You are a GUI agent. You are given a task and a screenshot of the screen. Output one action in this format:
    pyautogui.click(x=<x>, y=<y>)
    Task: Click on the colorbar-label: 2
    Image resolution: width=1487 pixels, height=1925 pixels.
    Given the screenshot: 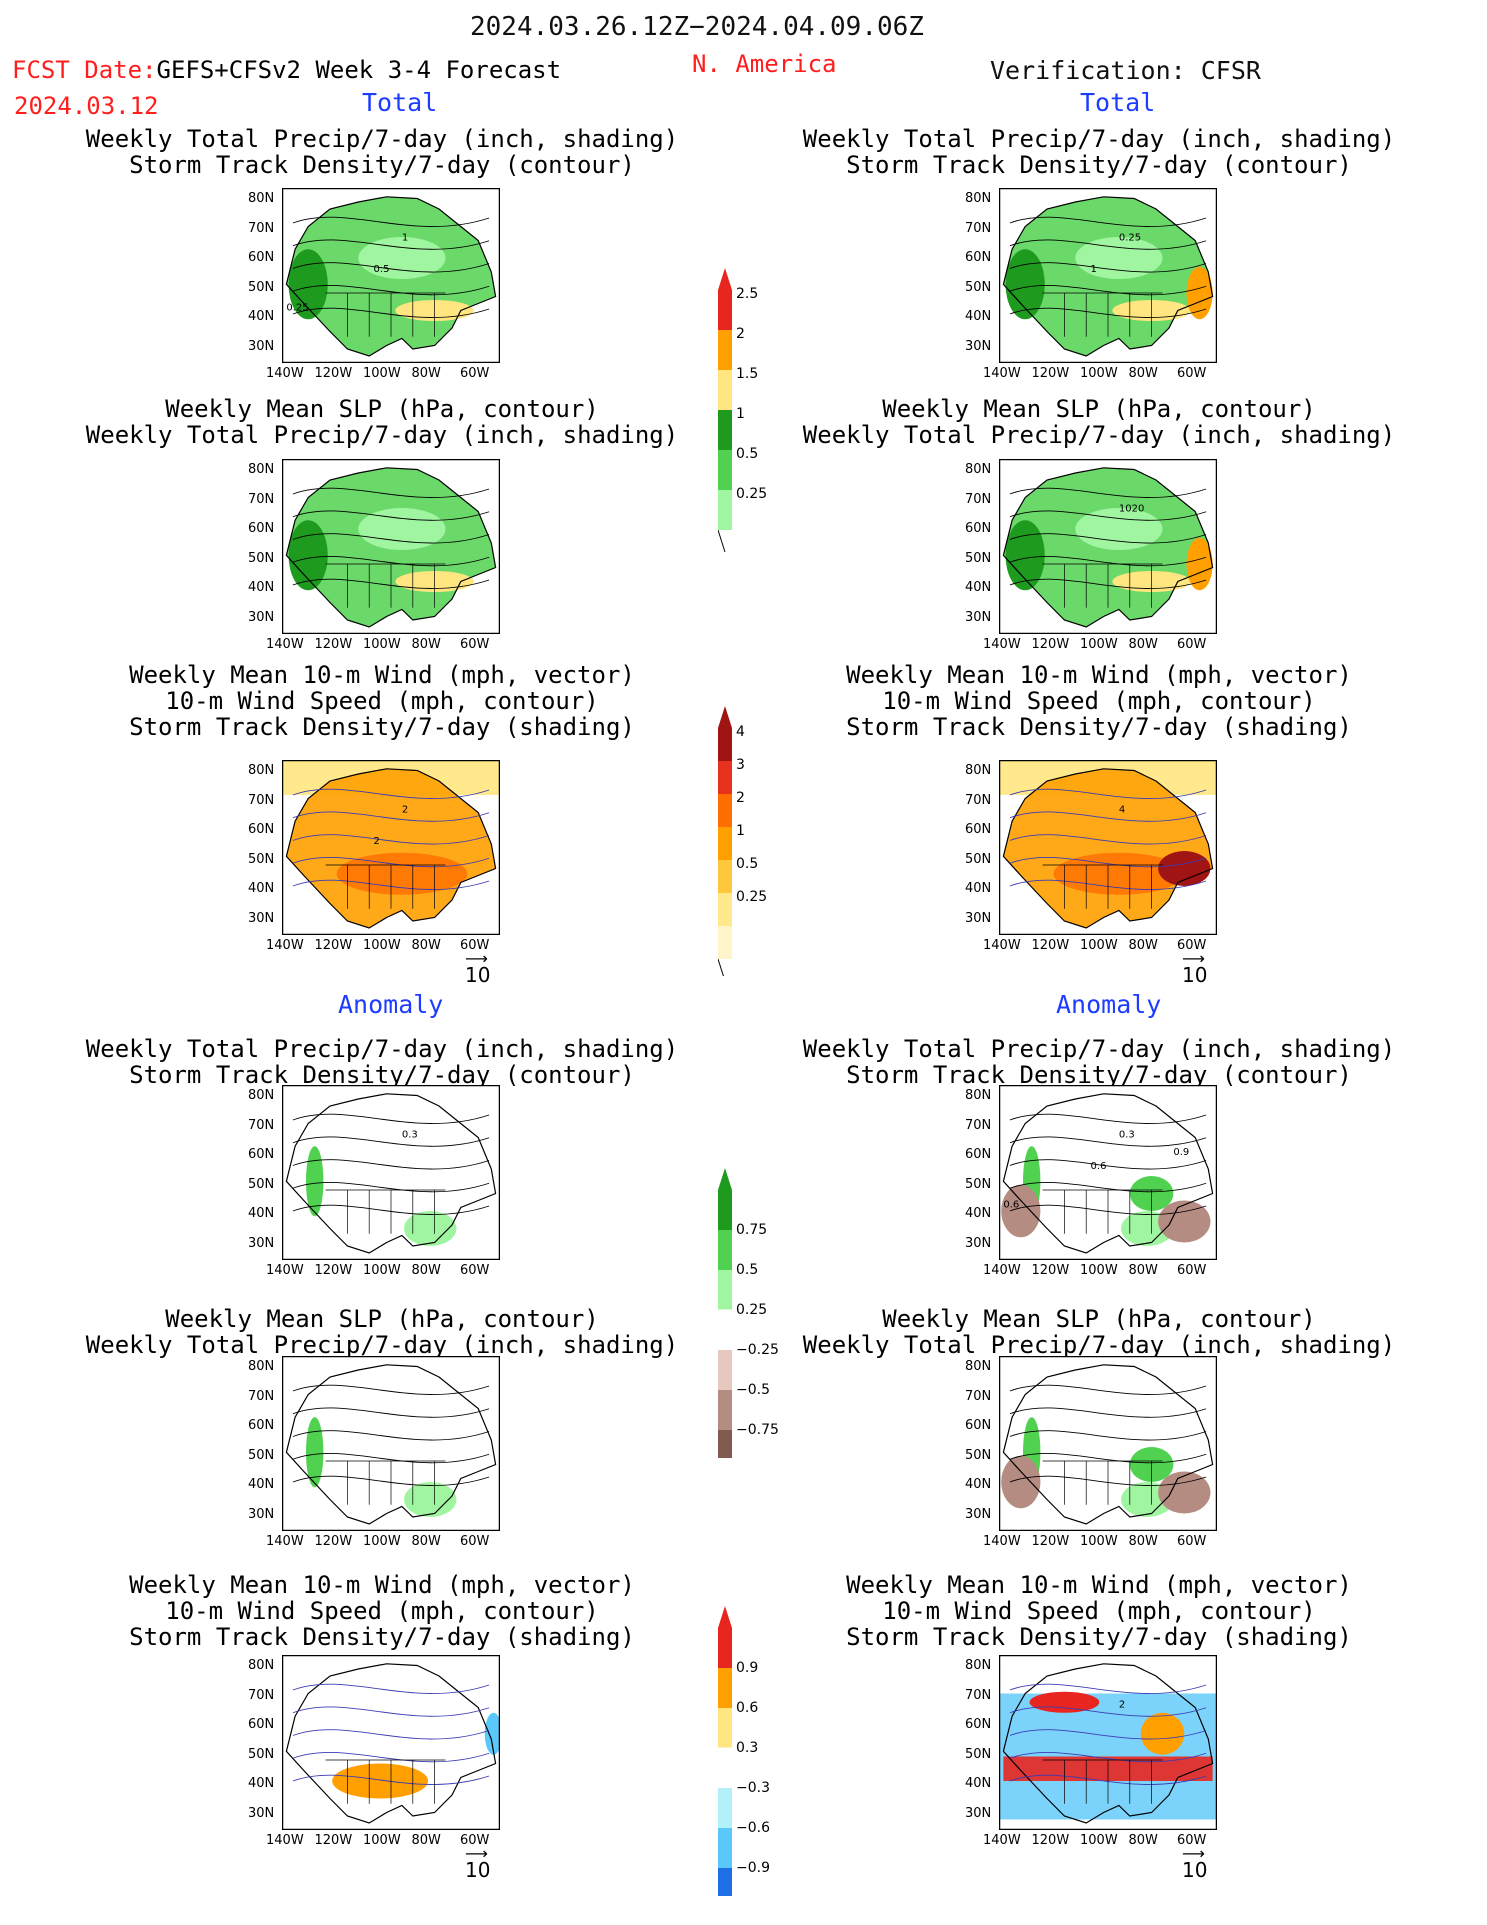 What is the action you would take?
    pyautogui.click(x=740, y=798)
    